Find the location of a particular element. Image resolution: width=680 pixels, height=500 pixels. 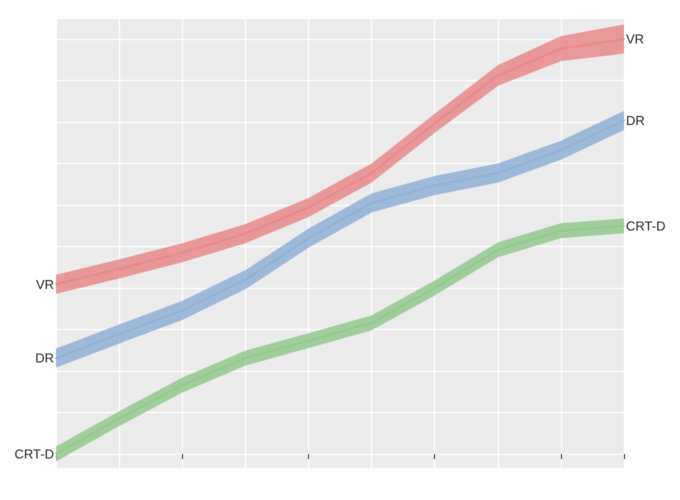

series-label: CRT-D is located at coordinates (34, 454).